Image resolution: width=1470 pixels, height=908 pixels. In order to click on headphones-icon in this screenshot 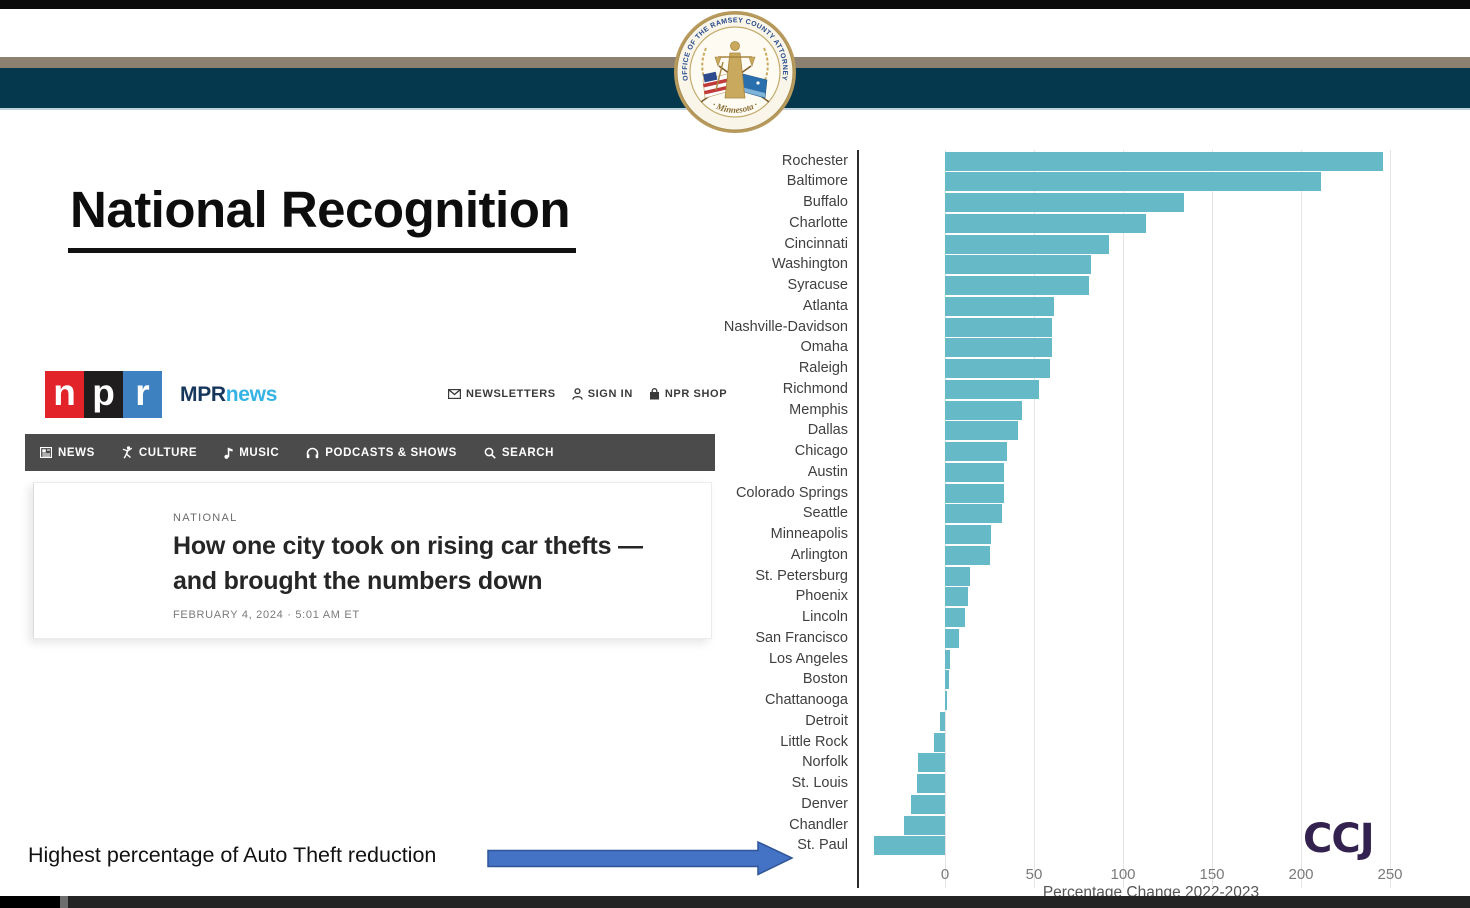, I will do `click(313, 452)`.